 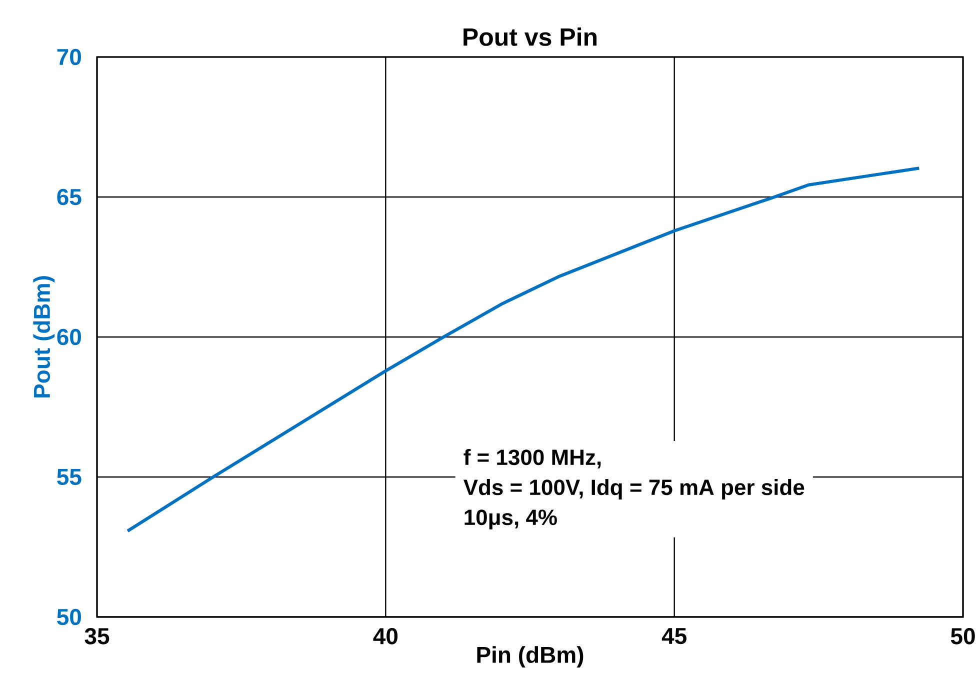 What do you see at coordinates (44, 337) in the screenshot?
I see `y-axis-title: Pout (dBm)` at bounding box center [44, 337].